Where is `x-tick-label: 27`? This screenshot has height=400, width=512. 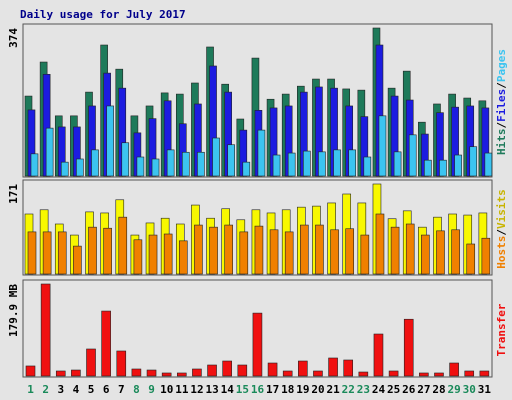 x-tick-label: 27 is located at coordinates (423, 389).